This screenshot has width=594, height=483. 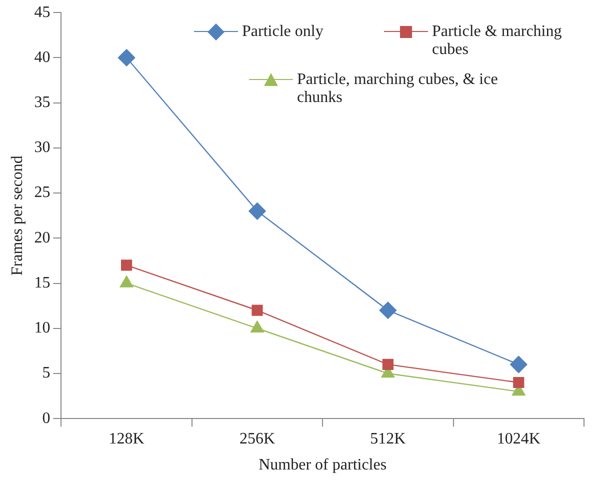 I want to click on x-tick-label: 1024K, so click(x=518, y=439).